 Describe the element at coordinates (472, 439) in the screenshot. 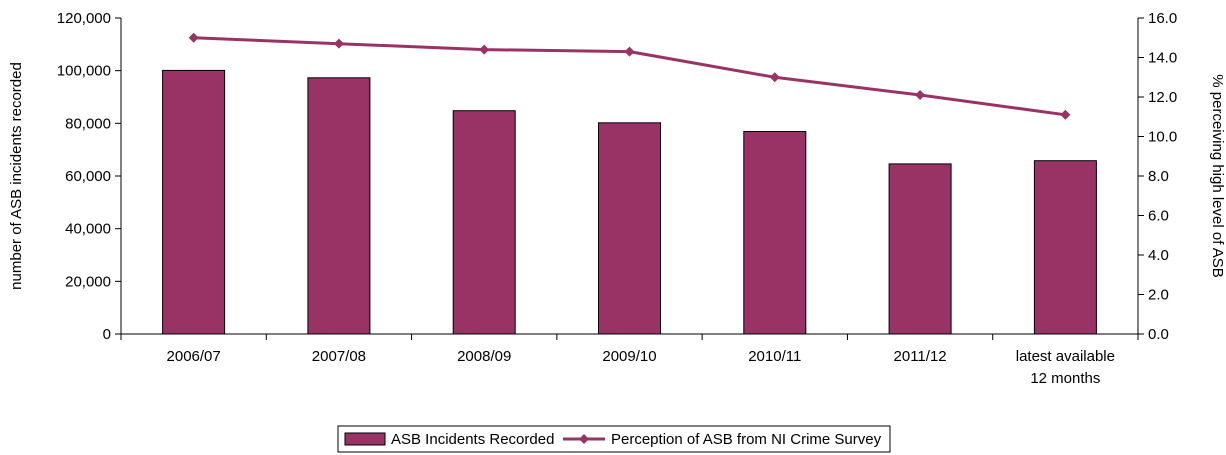

I see `legend-bar-label: ASB Incidents Recorded` at that location.